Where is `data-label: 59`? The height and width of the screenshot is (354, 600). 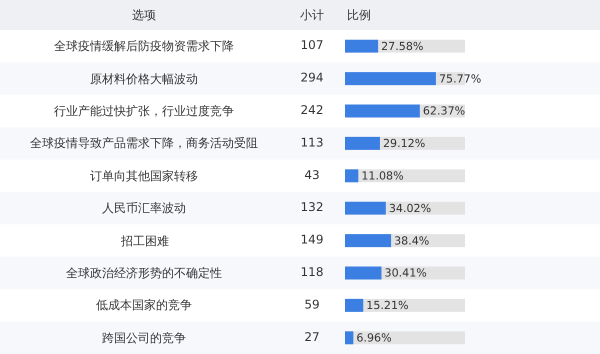
data-label: 59 is located at coordinates (312, 304).